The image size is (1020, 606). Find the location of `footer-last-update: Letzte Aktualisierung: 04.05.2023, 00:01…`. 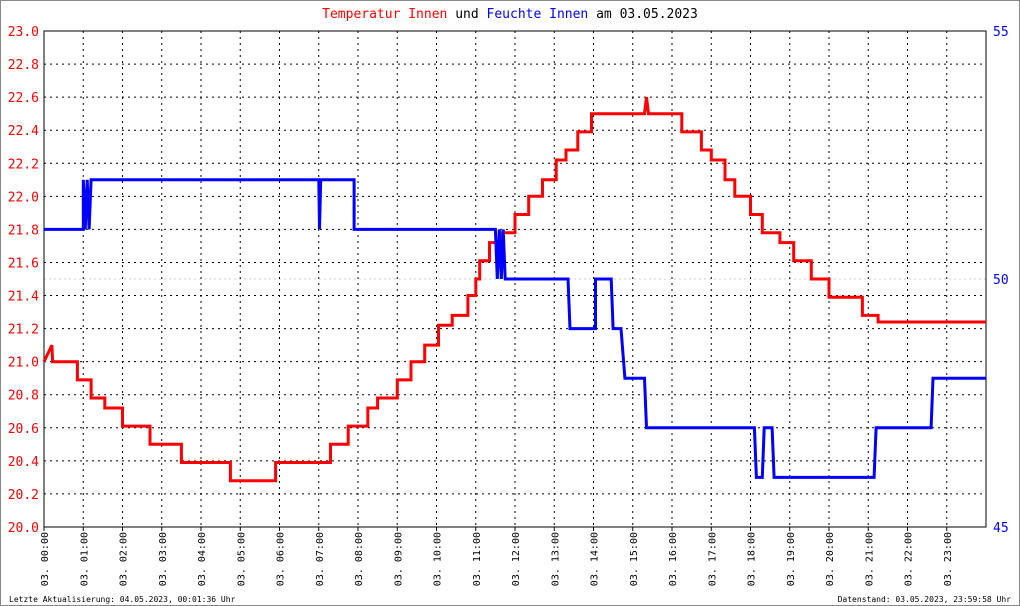

footer-last-update: Letzte Aktualisierung: 04.05.2023, 00:01… is located at coordinates (122, 599).